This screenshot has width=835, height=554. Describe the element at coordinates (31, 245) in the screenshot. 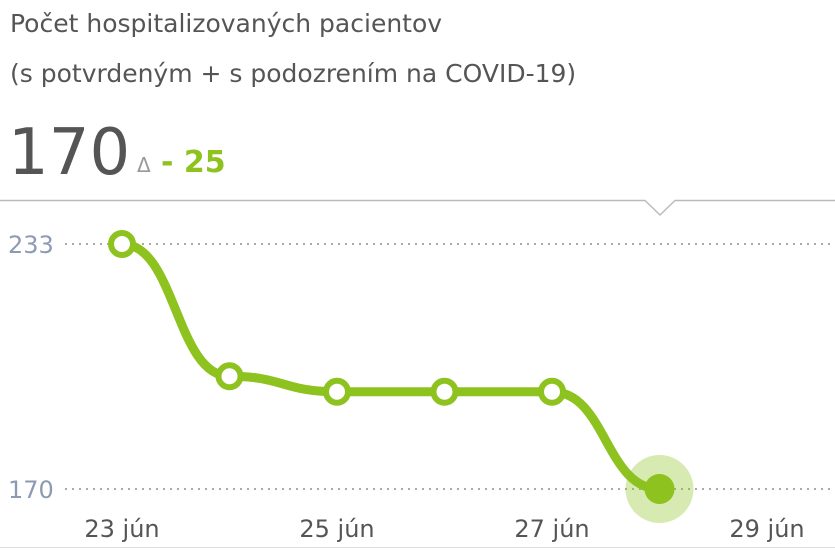

I see `y-tick-label: 233` at that location.